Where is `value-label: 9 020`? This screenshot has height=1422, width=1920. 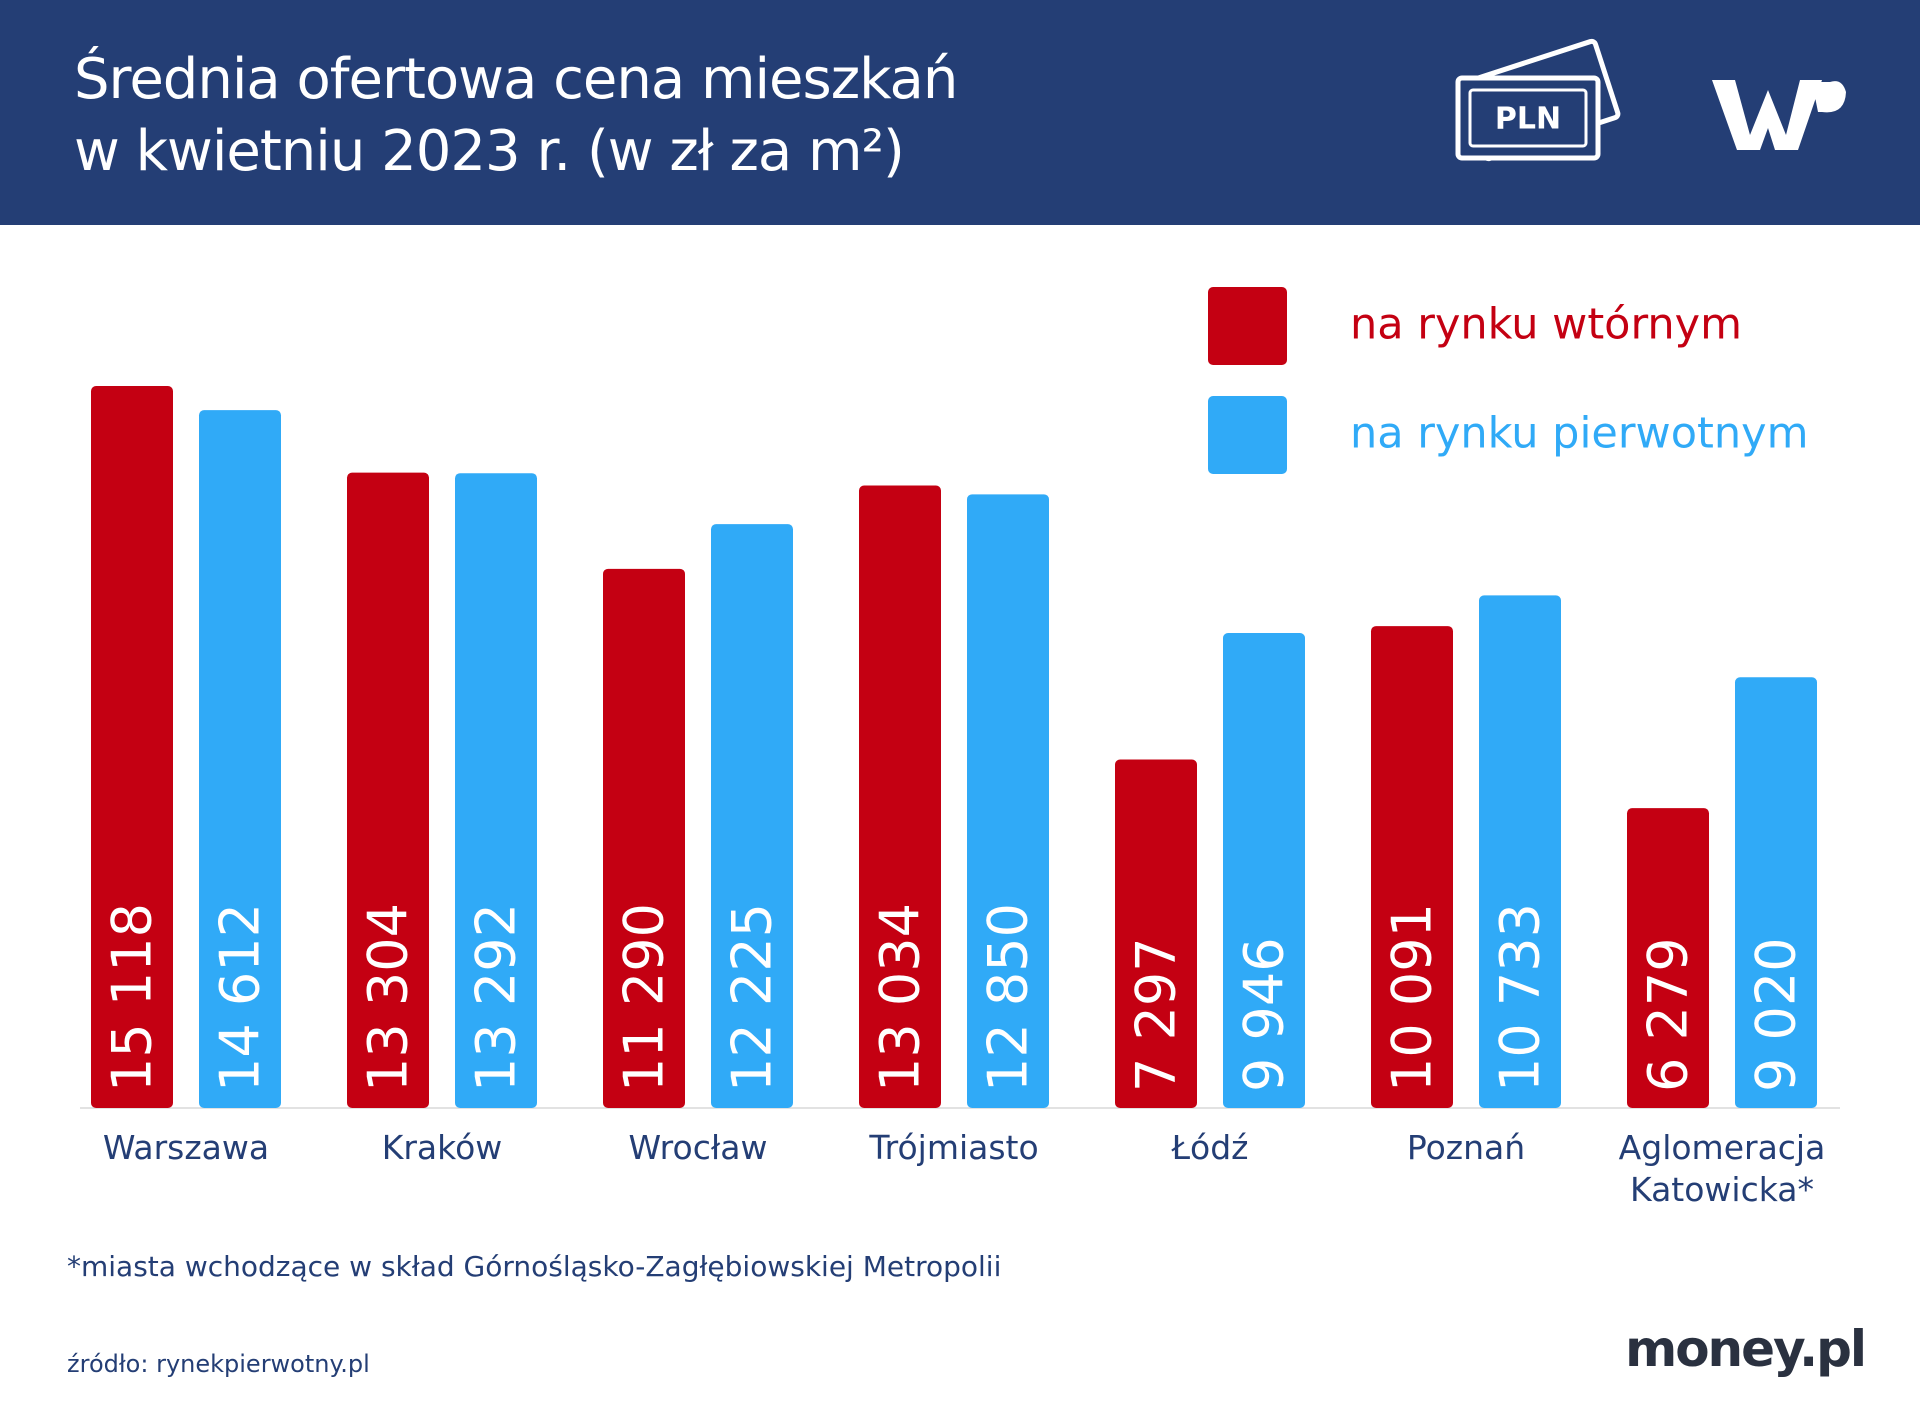
value-label: 9 020 is located at coordinates (1776, 1014).